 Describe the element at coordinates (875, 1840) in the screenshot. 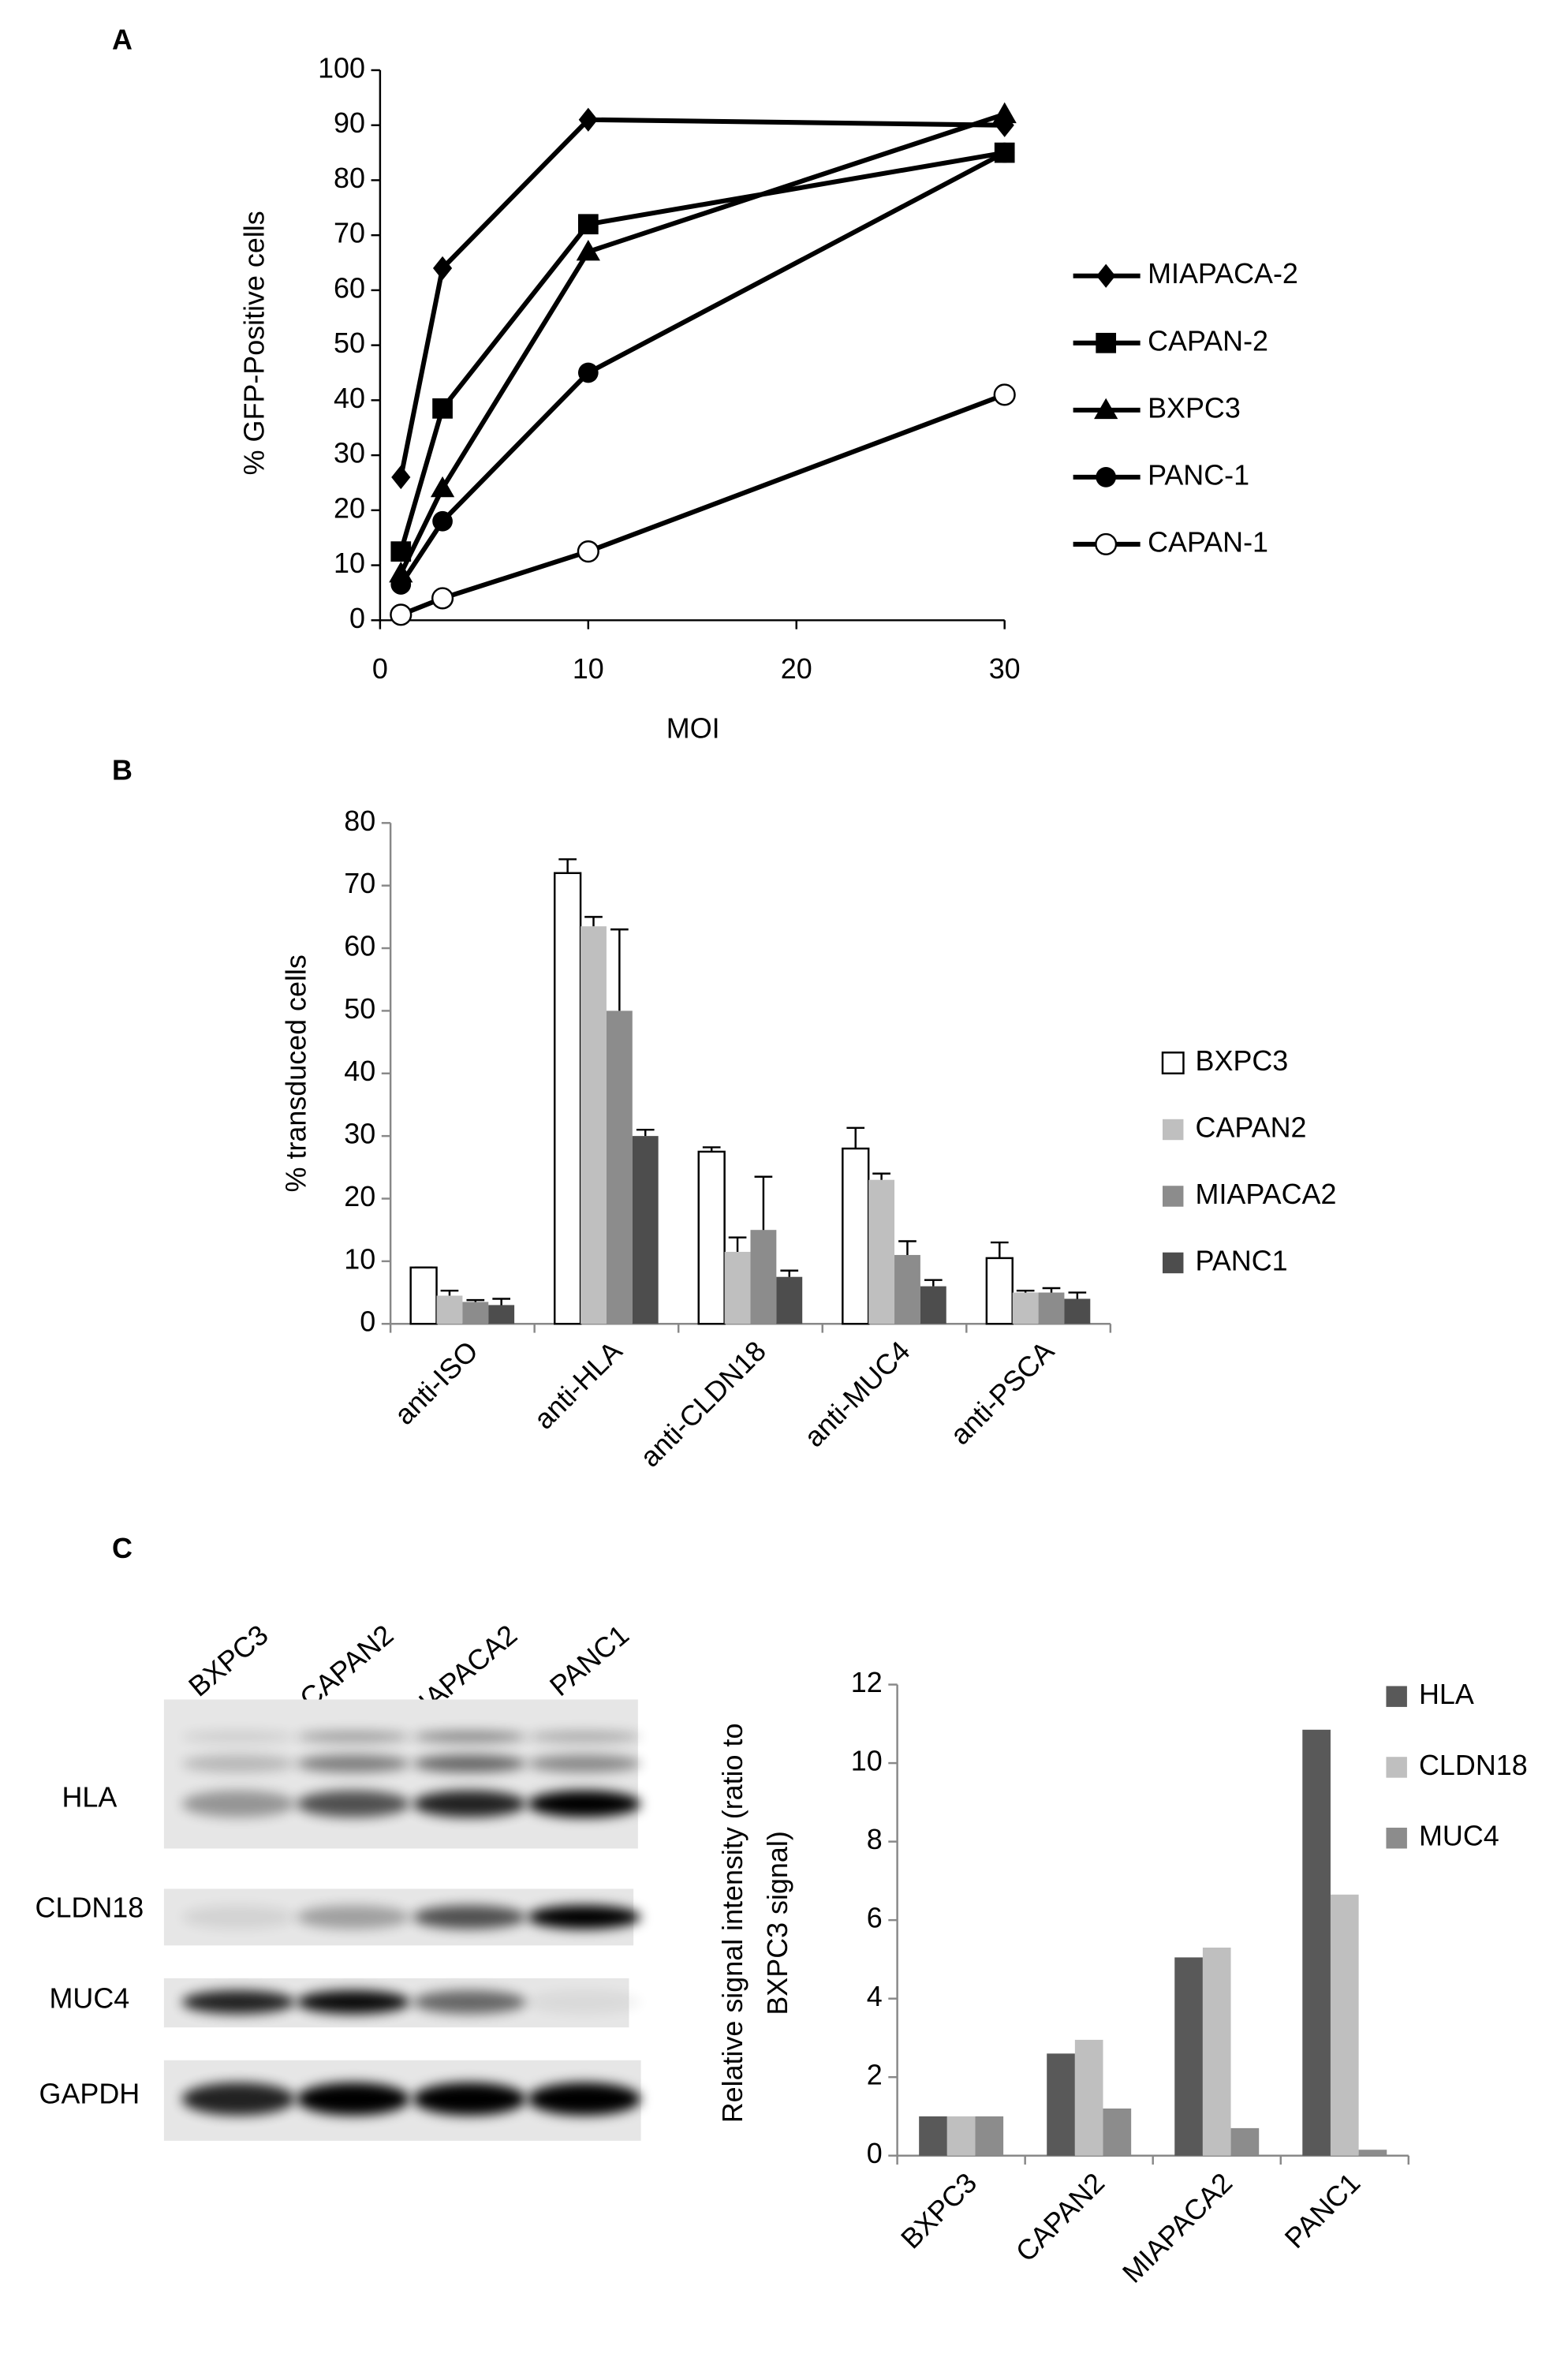

I see `y-tick-label: 8` at that location.